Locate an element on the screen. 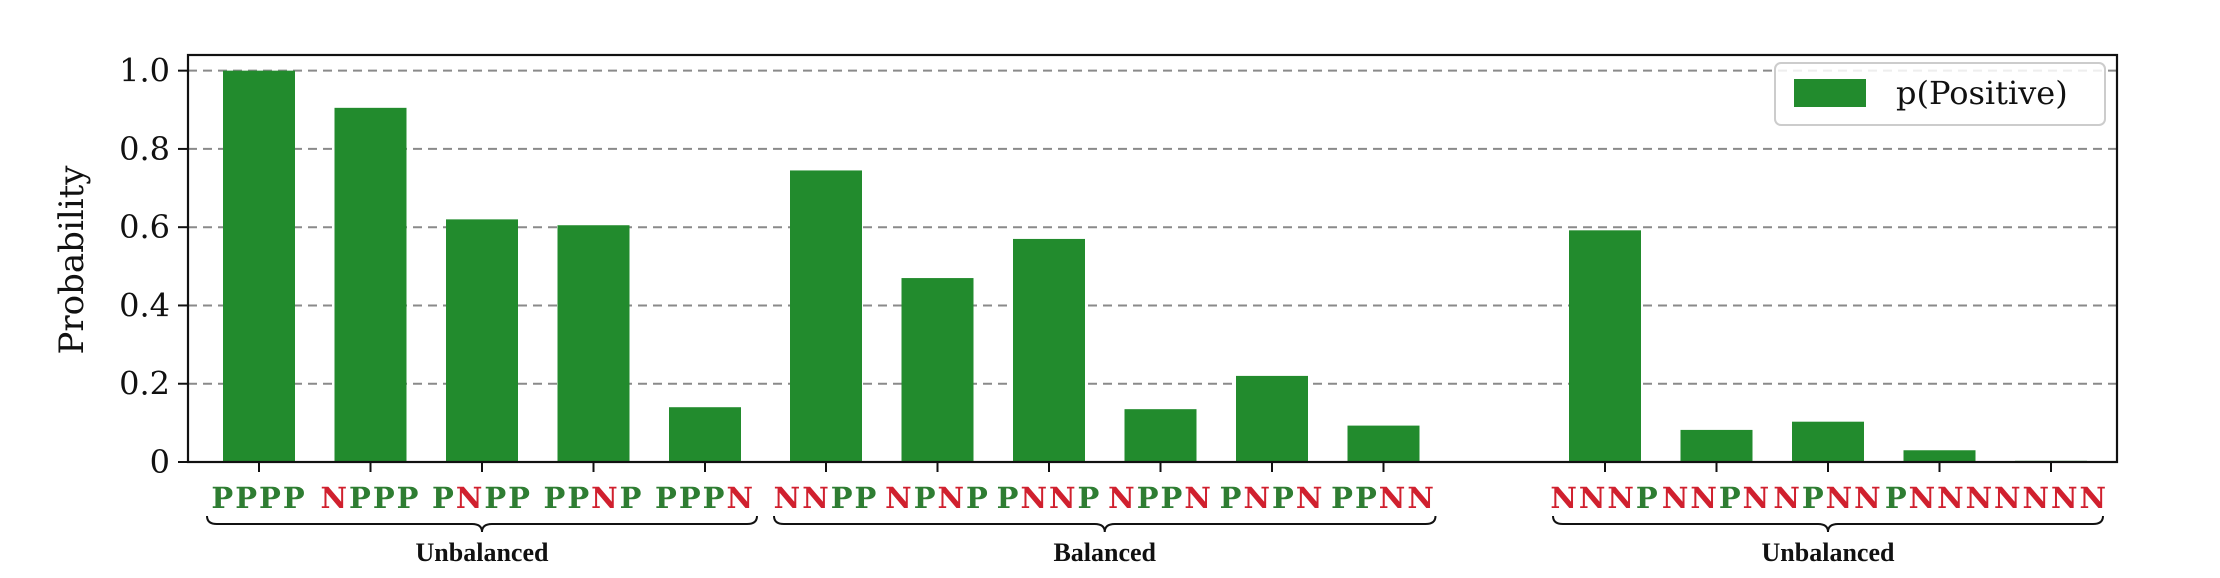 Image resolution: width=2220 pixels, height=578 pixels. group-brackets: Unbalanced Balanced Unbalanced is located at coordinates (1155, 541).